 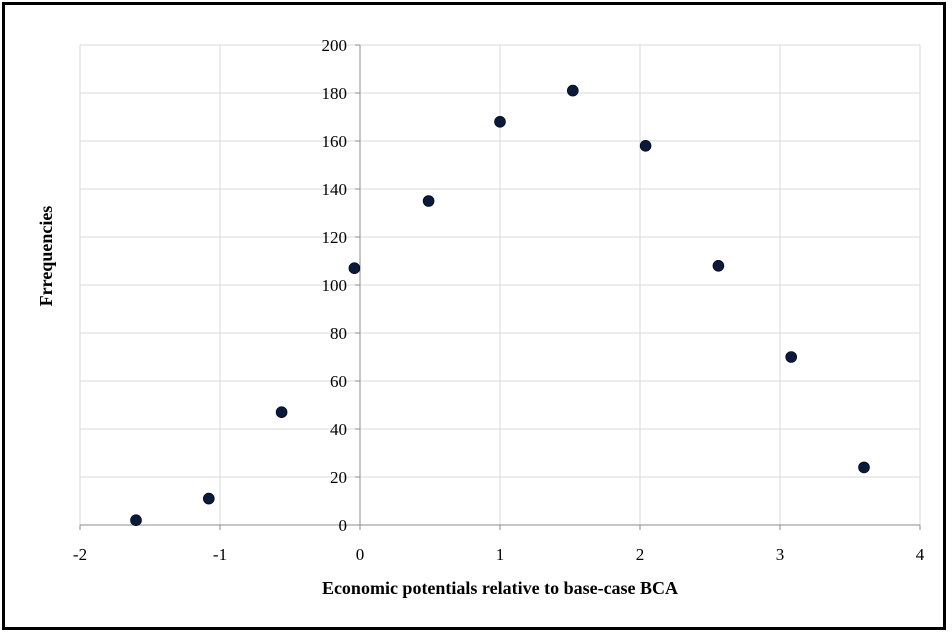 I want to click on x-tick-label: 1, so click(x=500, y=554).